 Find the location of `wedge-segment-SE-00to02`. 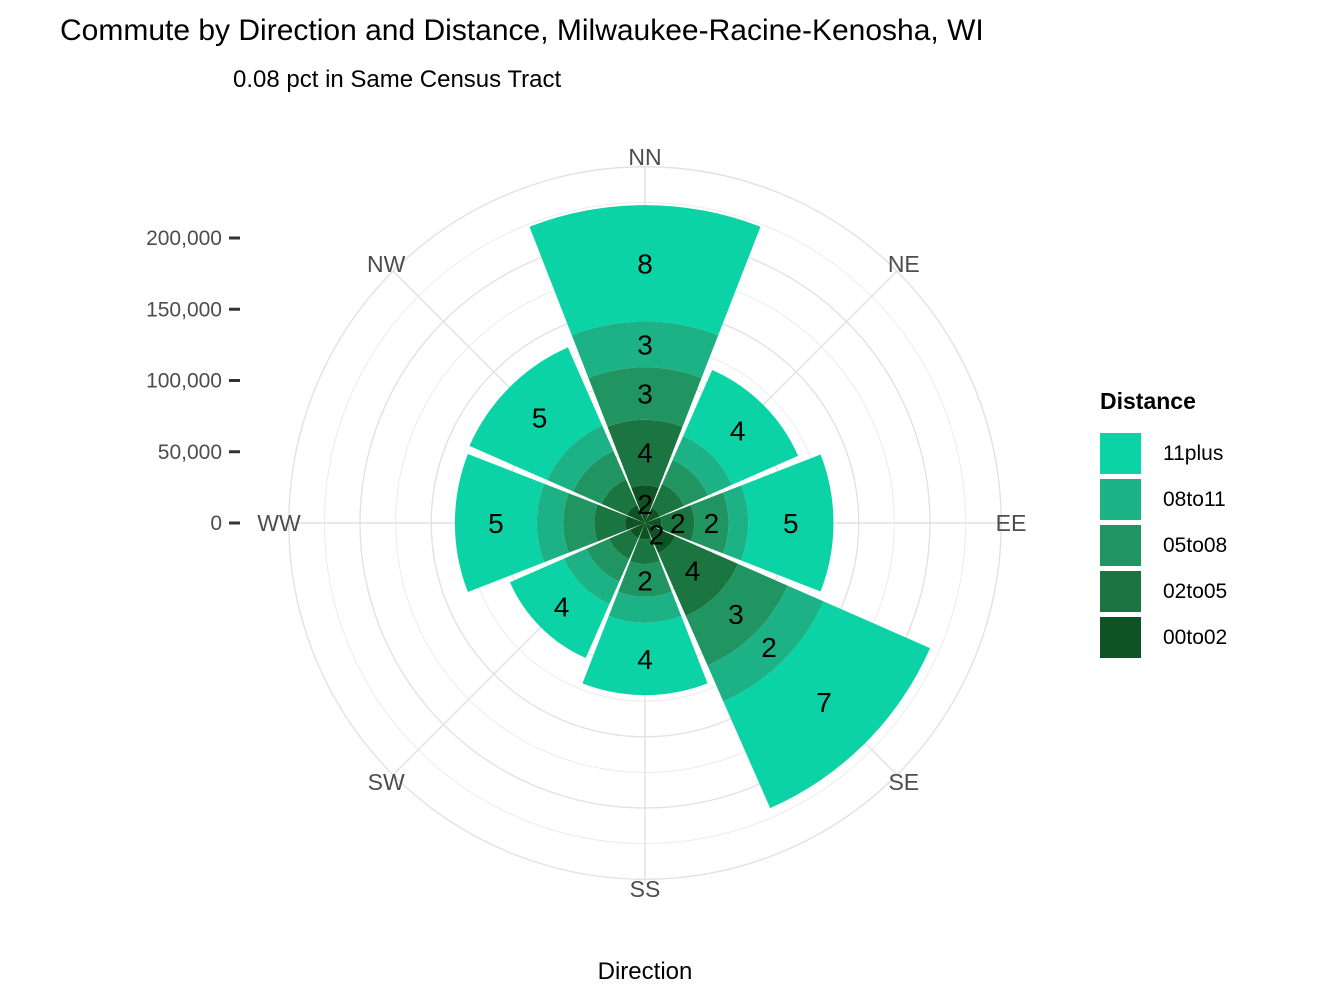

wedge-segment-SE-00to02 is located at coordinates (660, 538).